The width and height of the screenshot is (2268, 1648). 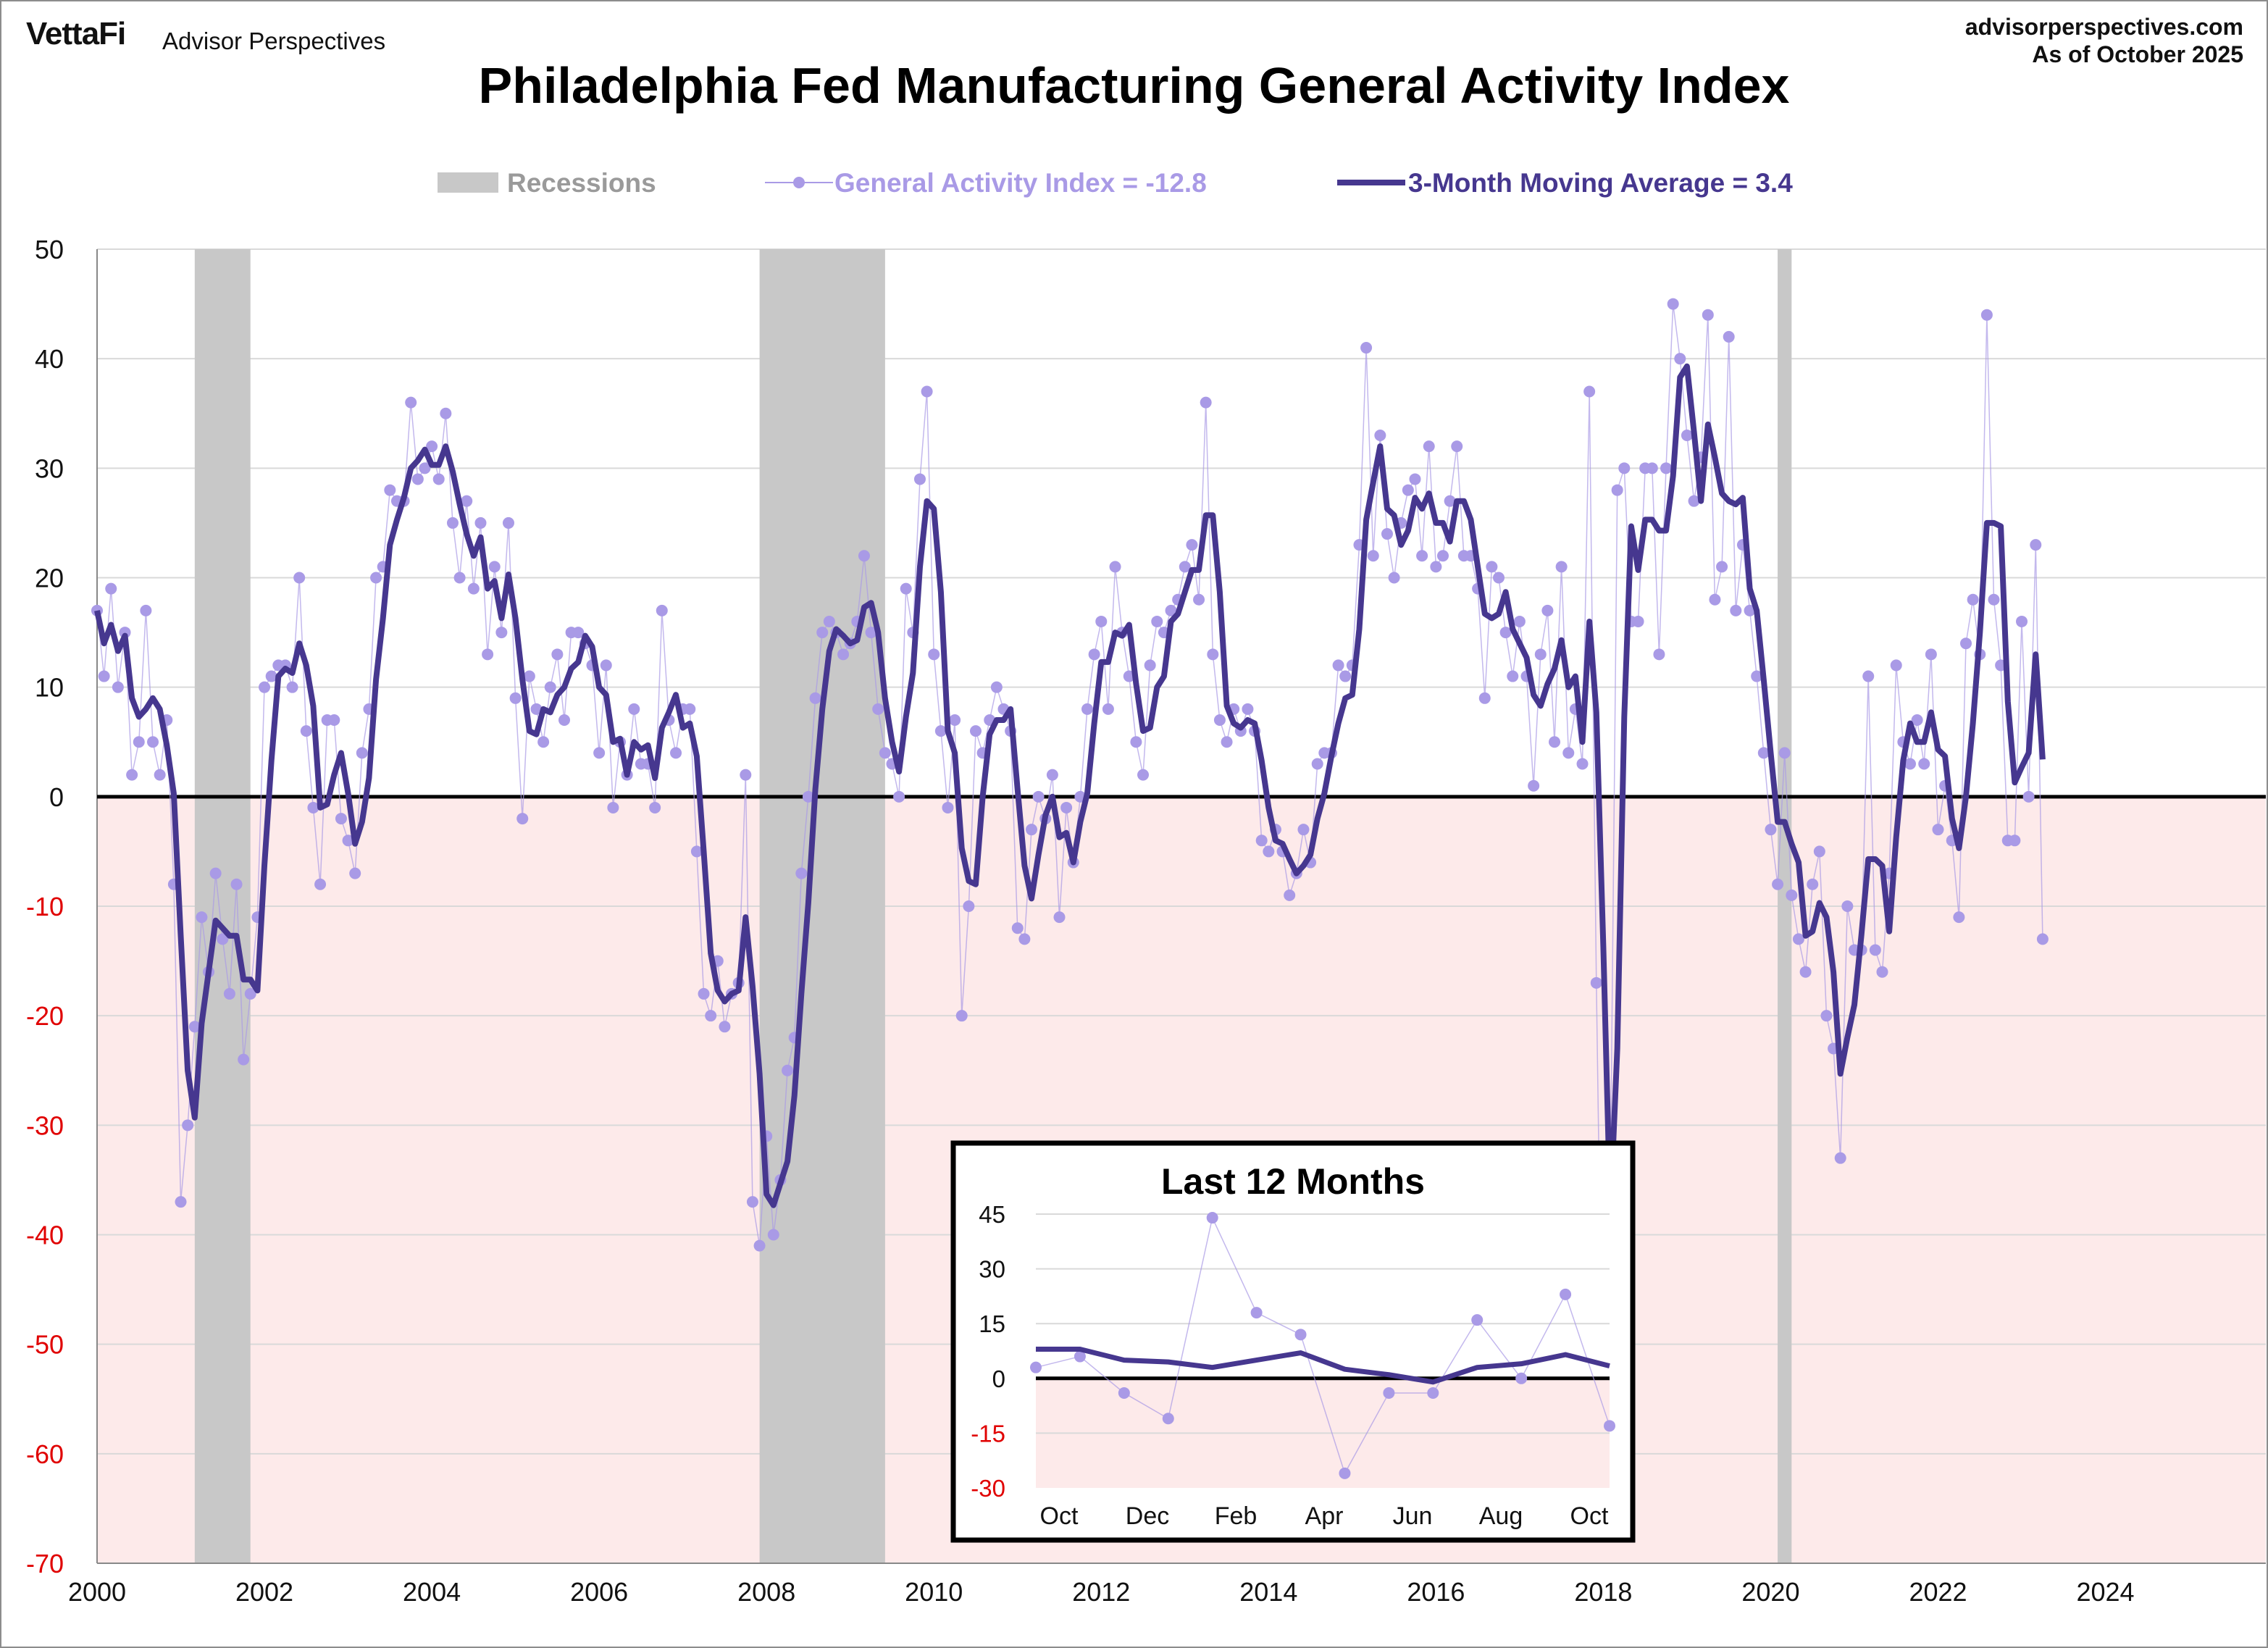 I want to click on legend-recession-label: Recessions, so click(x=581, y=183).